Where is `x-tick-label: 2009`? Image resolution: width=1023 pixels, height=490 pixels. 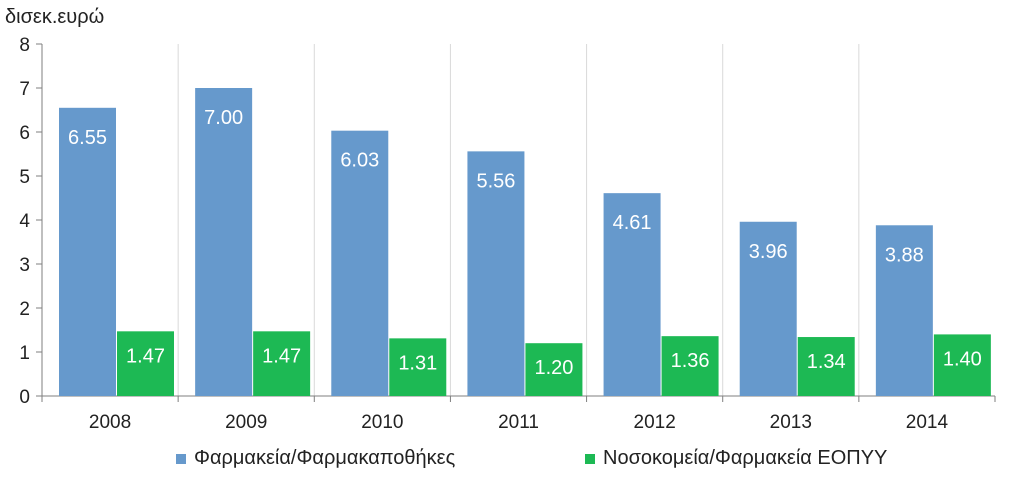 x-tick-label: 2009 is located at coordinates (246, 422).